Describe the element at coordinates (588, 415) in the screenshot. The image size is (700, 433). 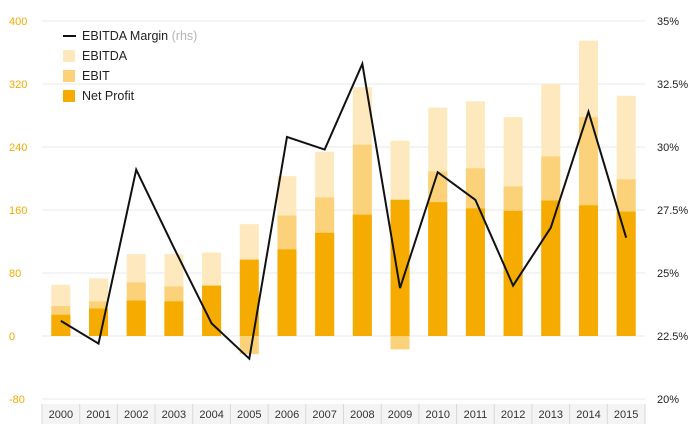
I see `x-tick-label: 2014` at that location.